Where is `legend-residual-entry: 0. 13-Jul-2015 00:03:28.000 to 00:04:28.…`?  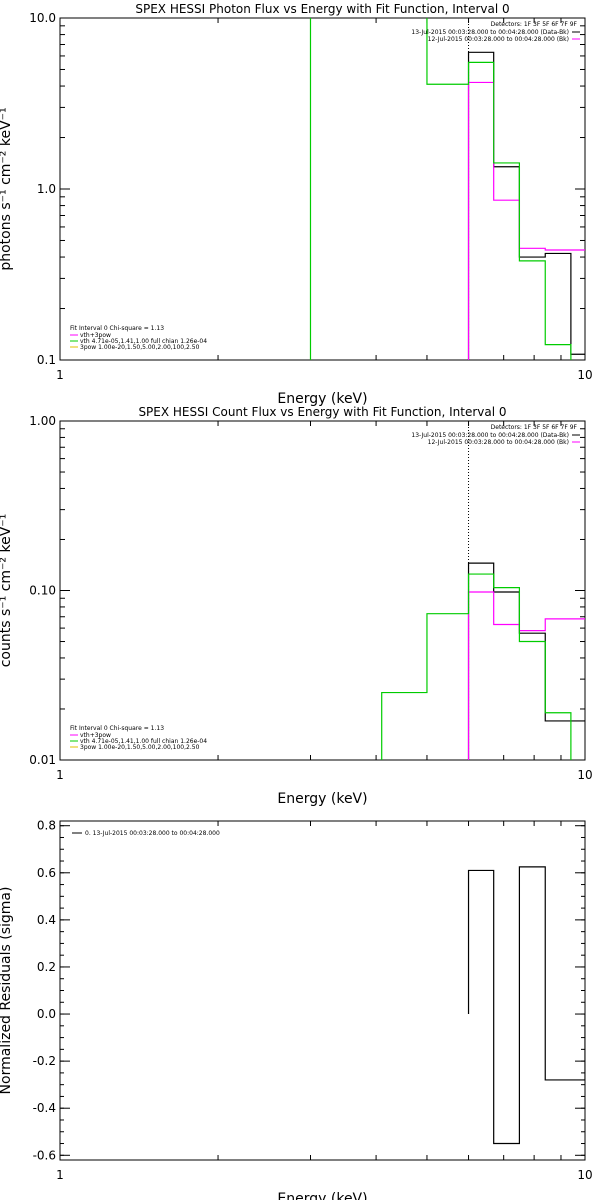
legend-residual-entry: 0. 13-Jul-2015 00:03:28.000 to 00:04:28.… is located at coordinates (152, 833).